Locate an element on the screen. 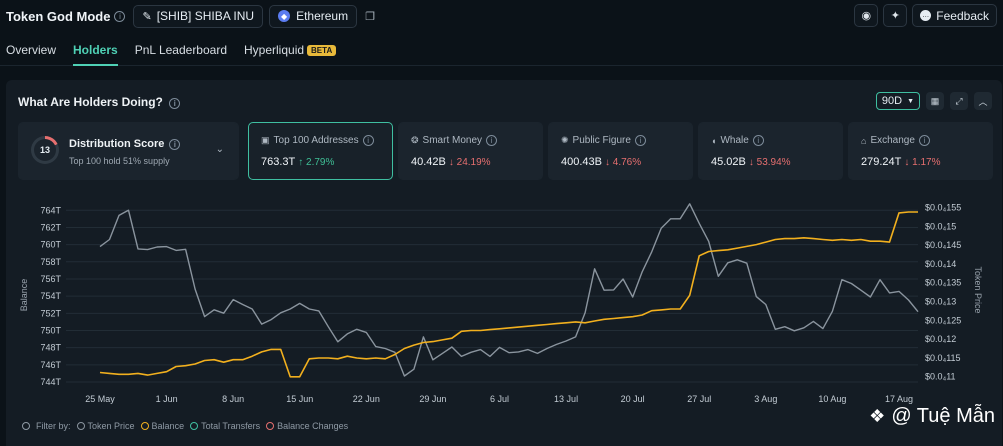 The width and height of the screenshot is (1003, 446). expand-button: ⤢ is located at coordinates (959, 101).